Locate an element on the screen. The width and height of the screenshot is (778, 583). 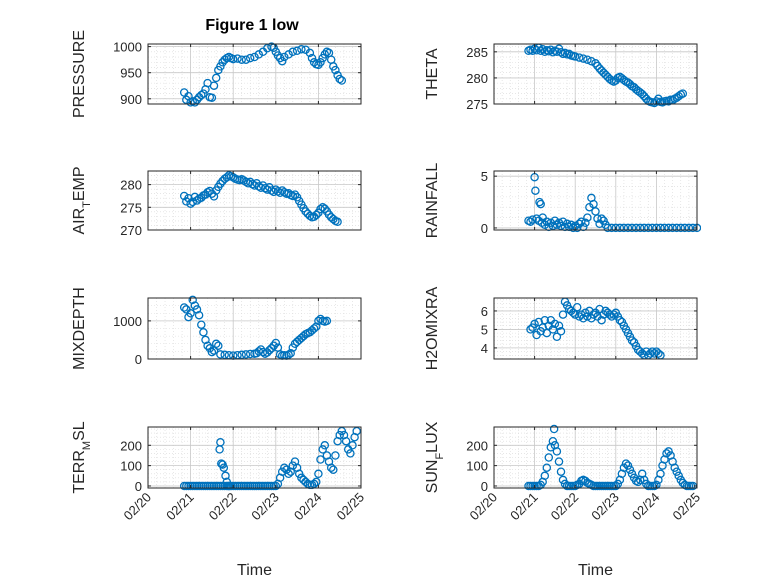
y-axis-label-main: H2OMIXRA is located at coordinates (432, 328).